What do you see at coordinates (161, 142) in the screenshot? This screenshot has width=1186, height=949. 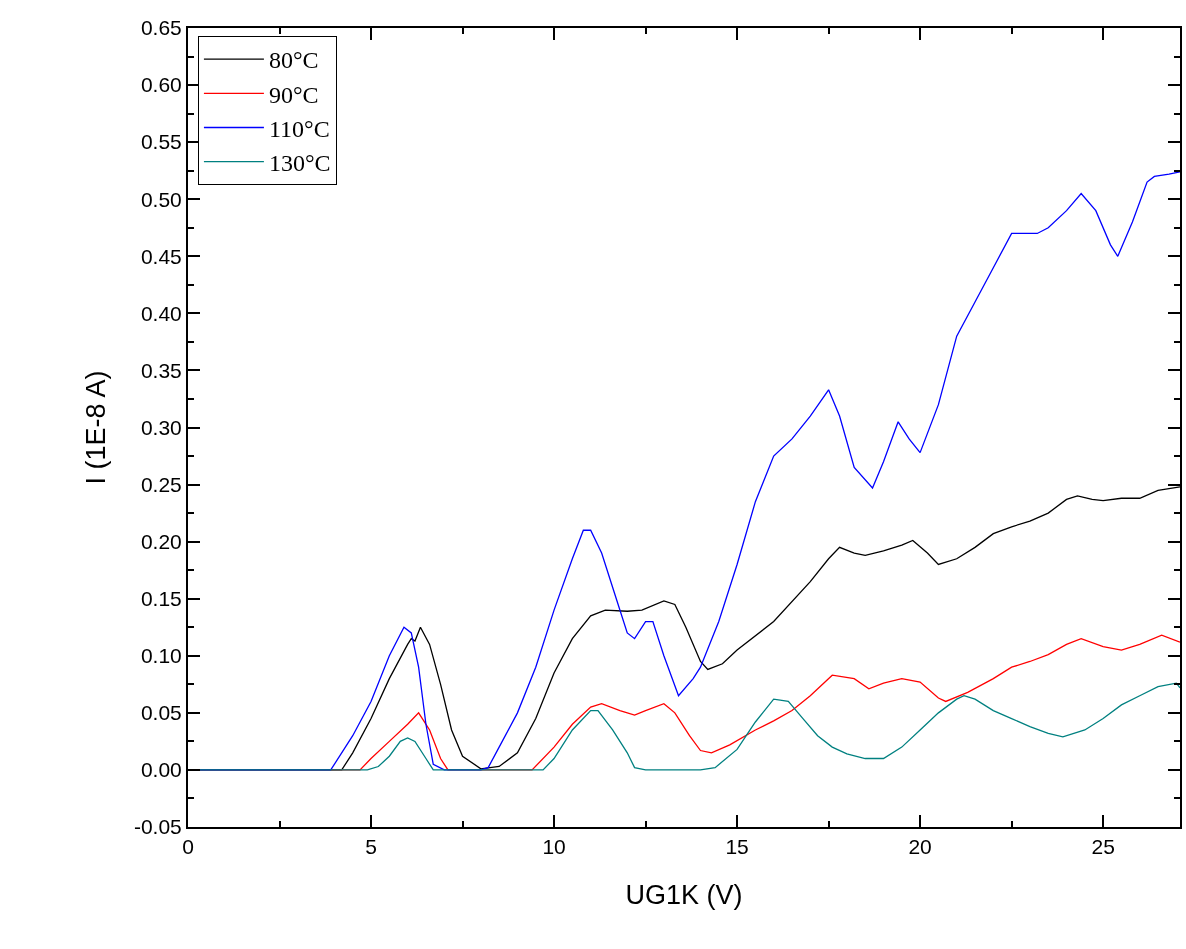 I see `y-tick-label: 0.55` at bounding box center [161, 142].